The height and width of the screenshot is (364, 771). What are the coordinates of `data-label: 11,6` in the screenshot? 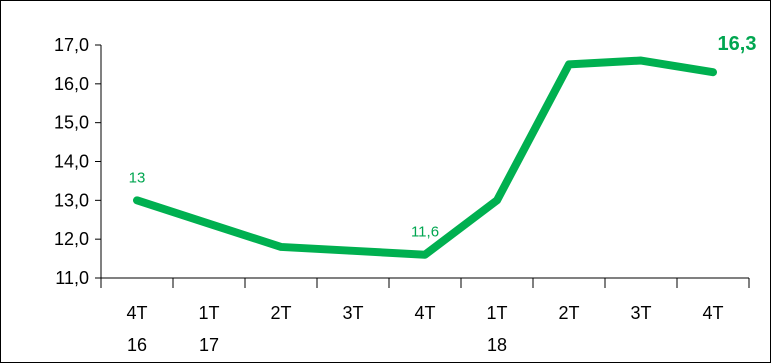 It's located at (425, 232).